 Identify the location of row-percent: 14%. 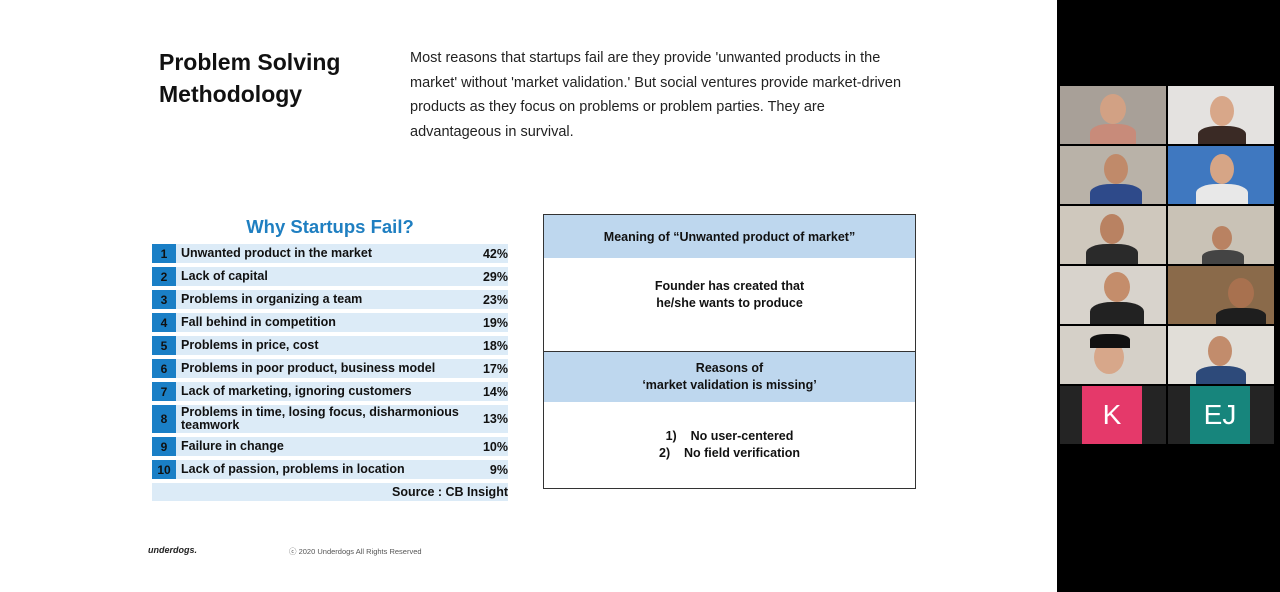
(495, 391).